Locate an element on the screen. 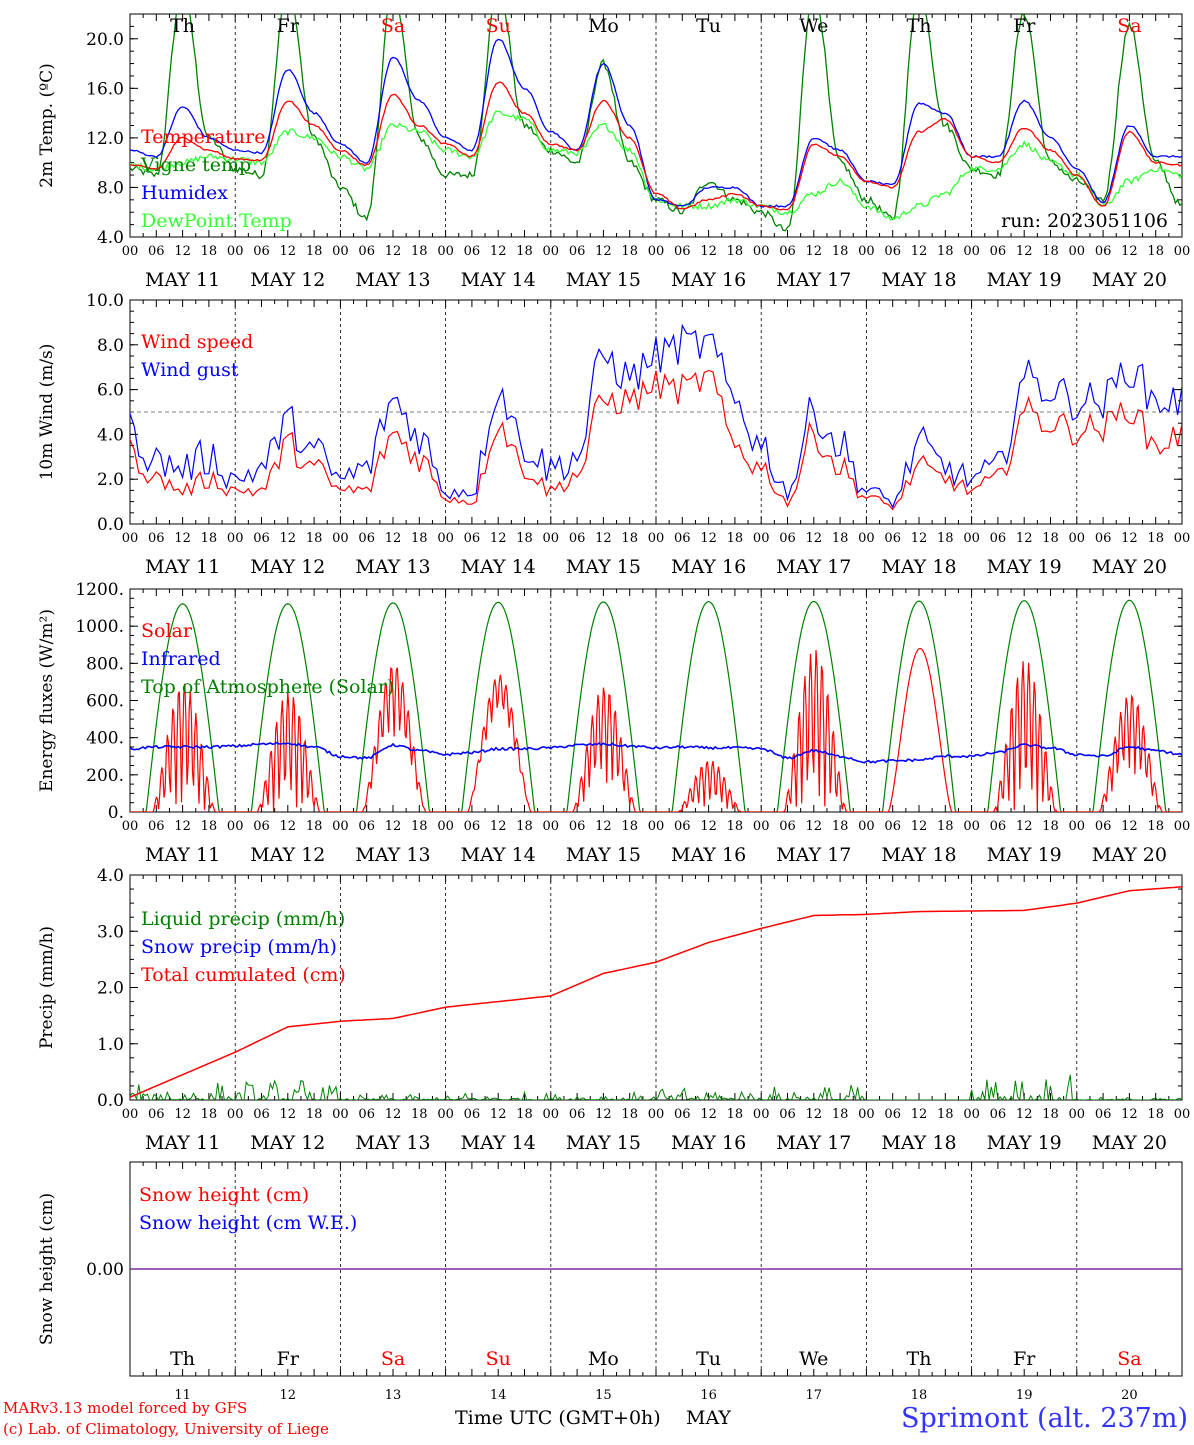 The height and width of the screenshot is (1445, 1194). wind-date-label: MAY 16 is located at coordinates (708, 567).